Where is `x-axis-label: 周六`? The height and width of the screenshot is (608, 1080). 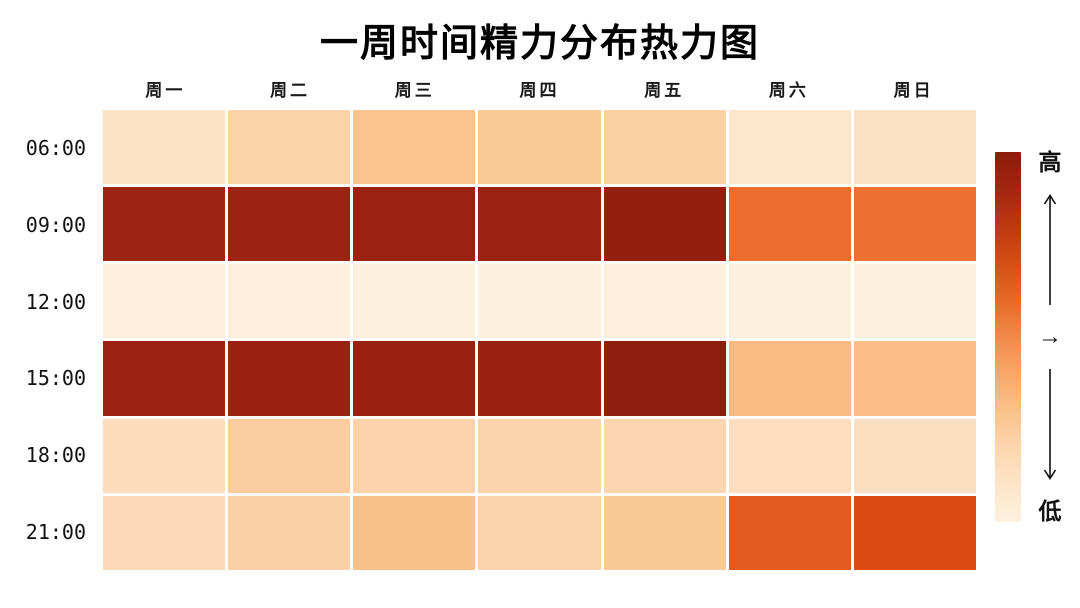
x-axis-label: 周六 is located at coordinates (788, 90).